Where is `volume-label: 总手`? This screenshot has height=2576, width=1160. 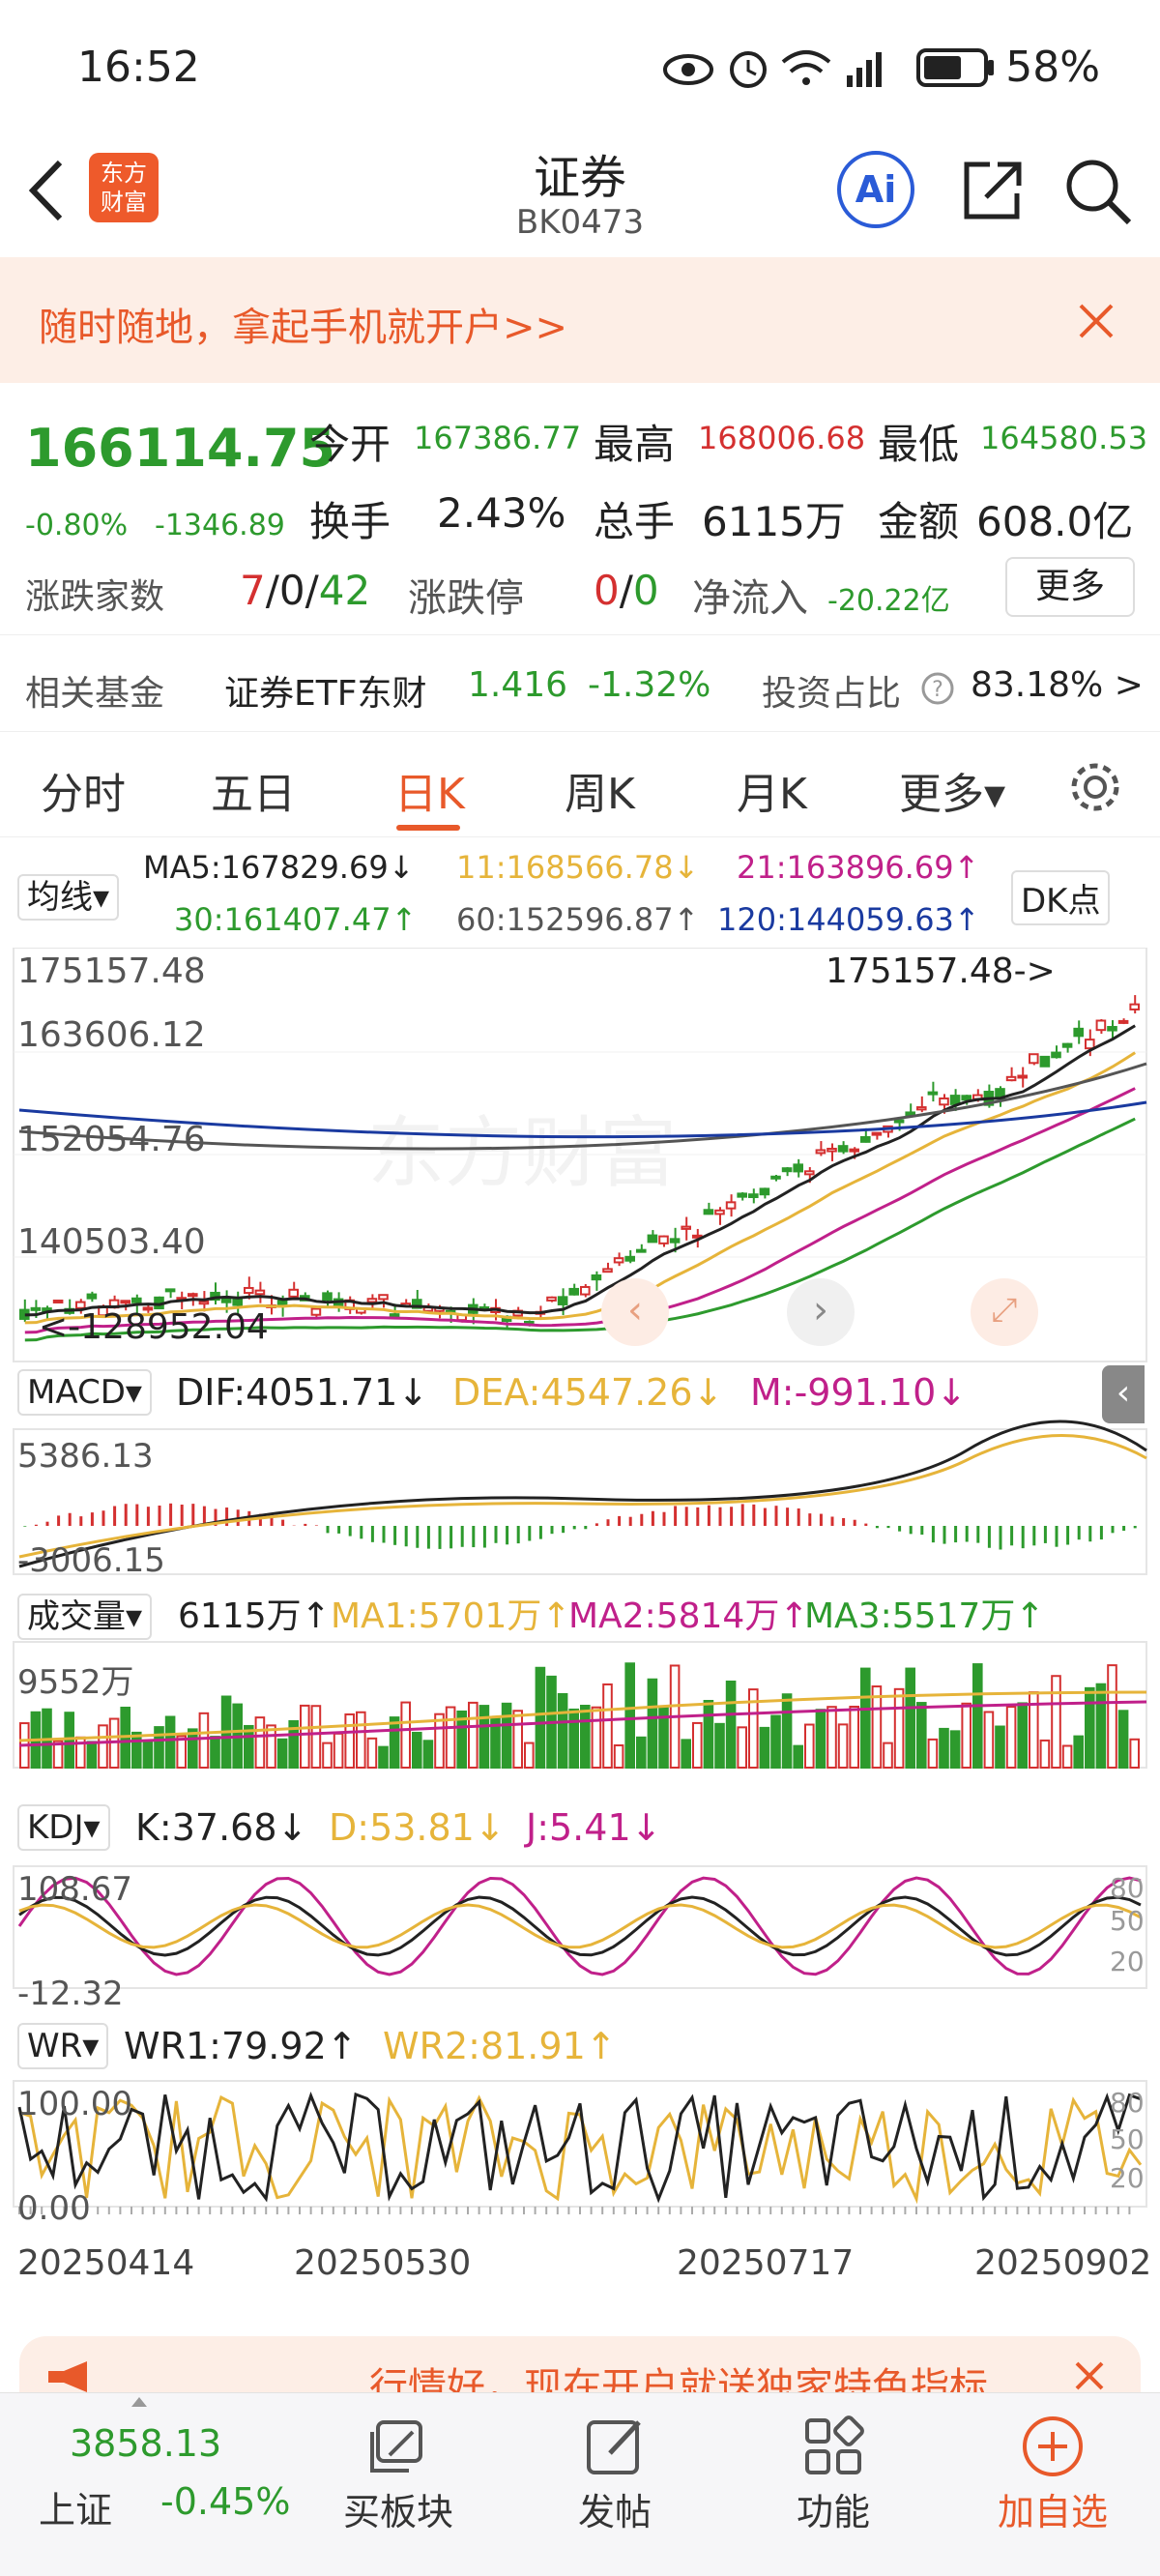
volume-label: 总手 is located at coordinates (635, 521).